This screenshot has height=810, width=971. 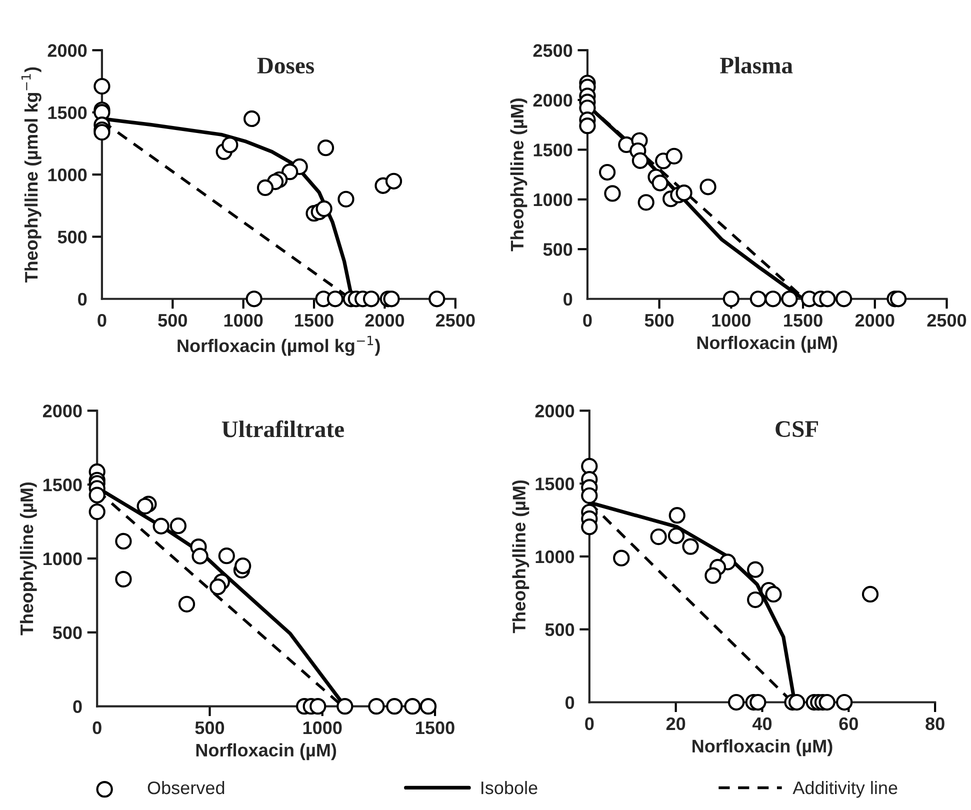 I want to click on x-axis-title: Norfloxacin (µmol kg$^{−1}$), so click(x=279, y=346).